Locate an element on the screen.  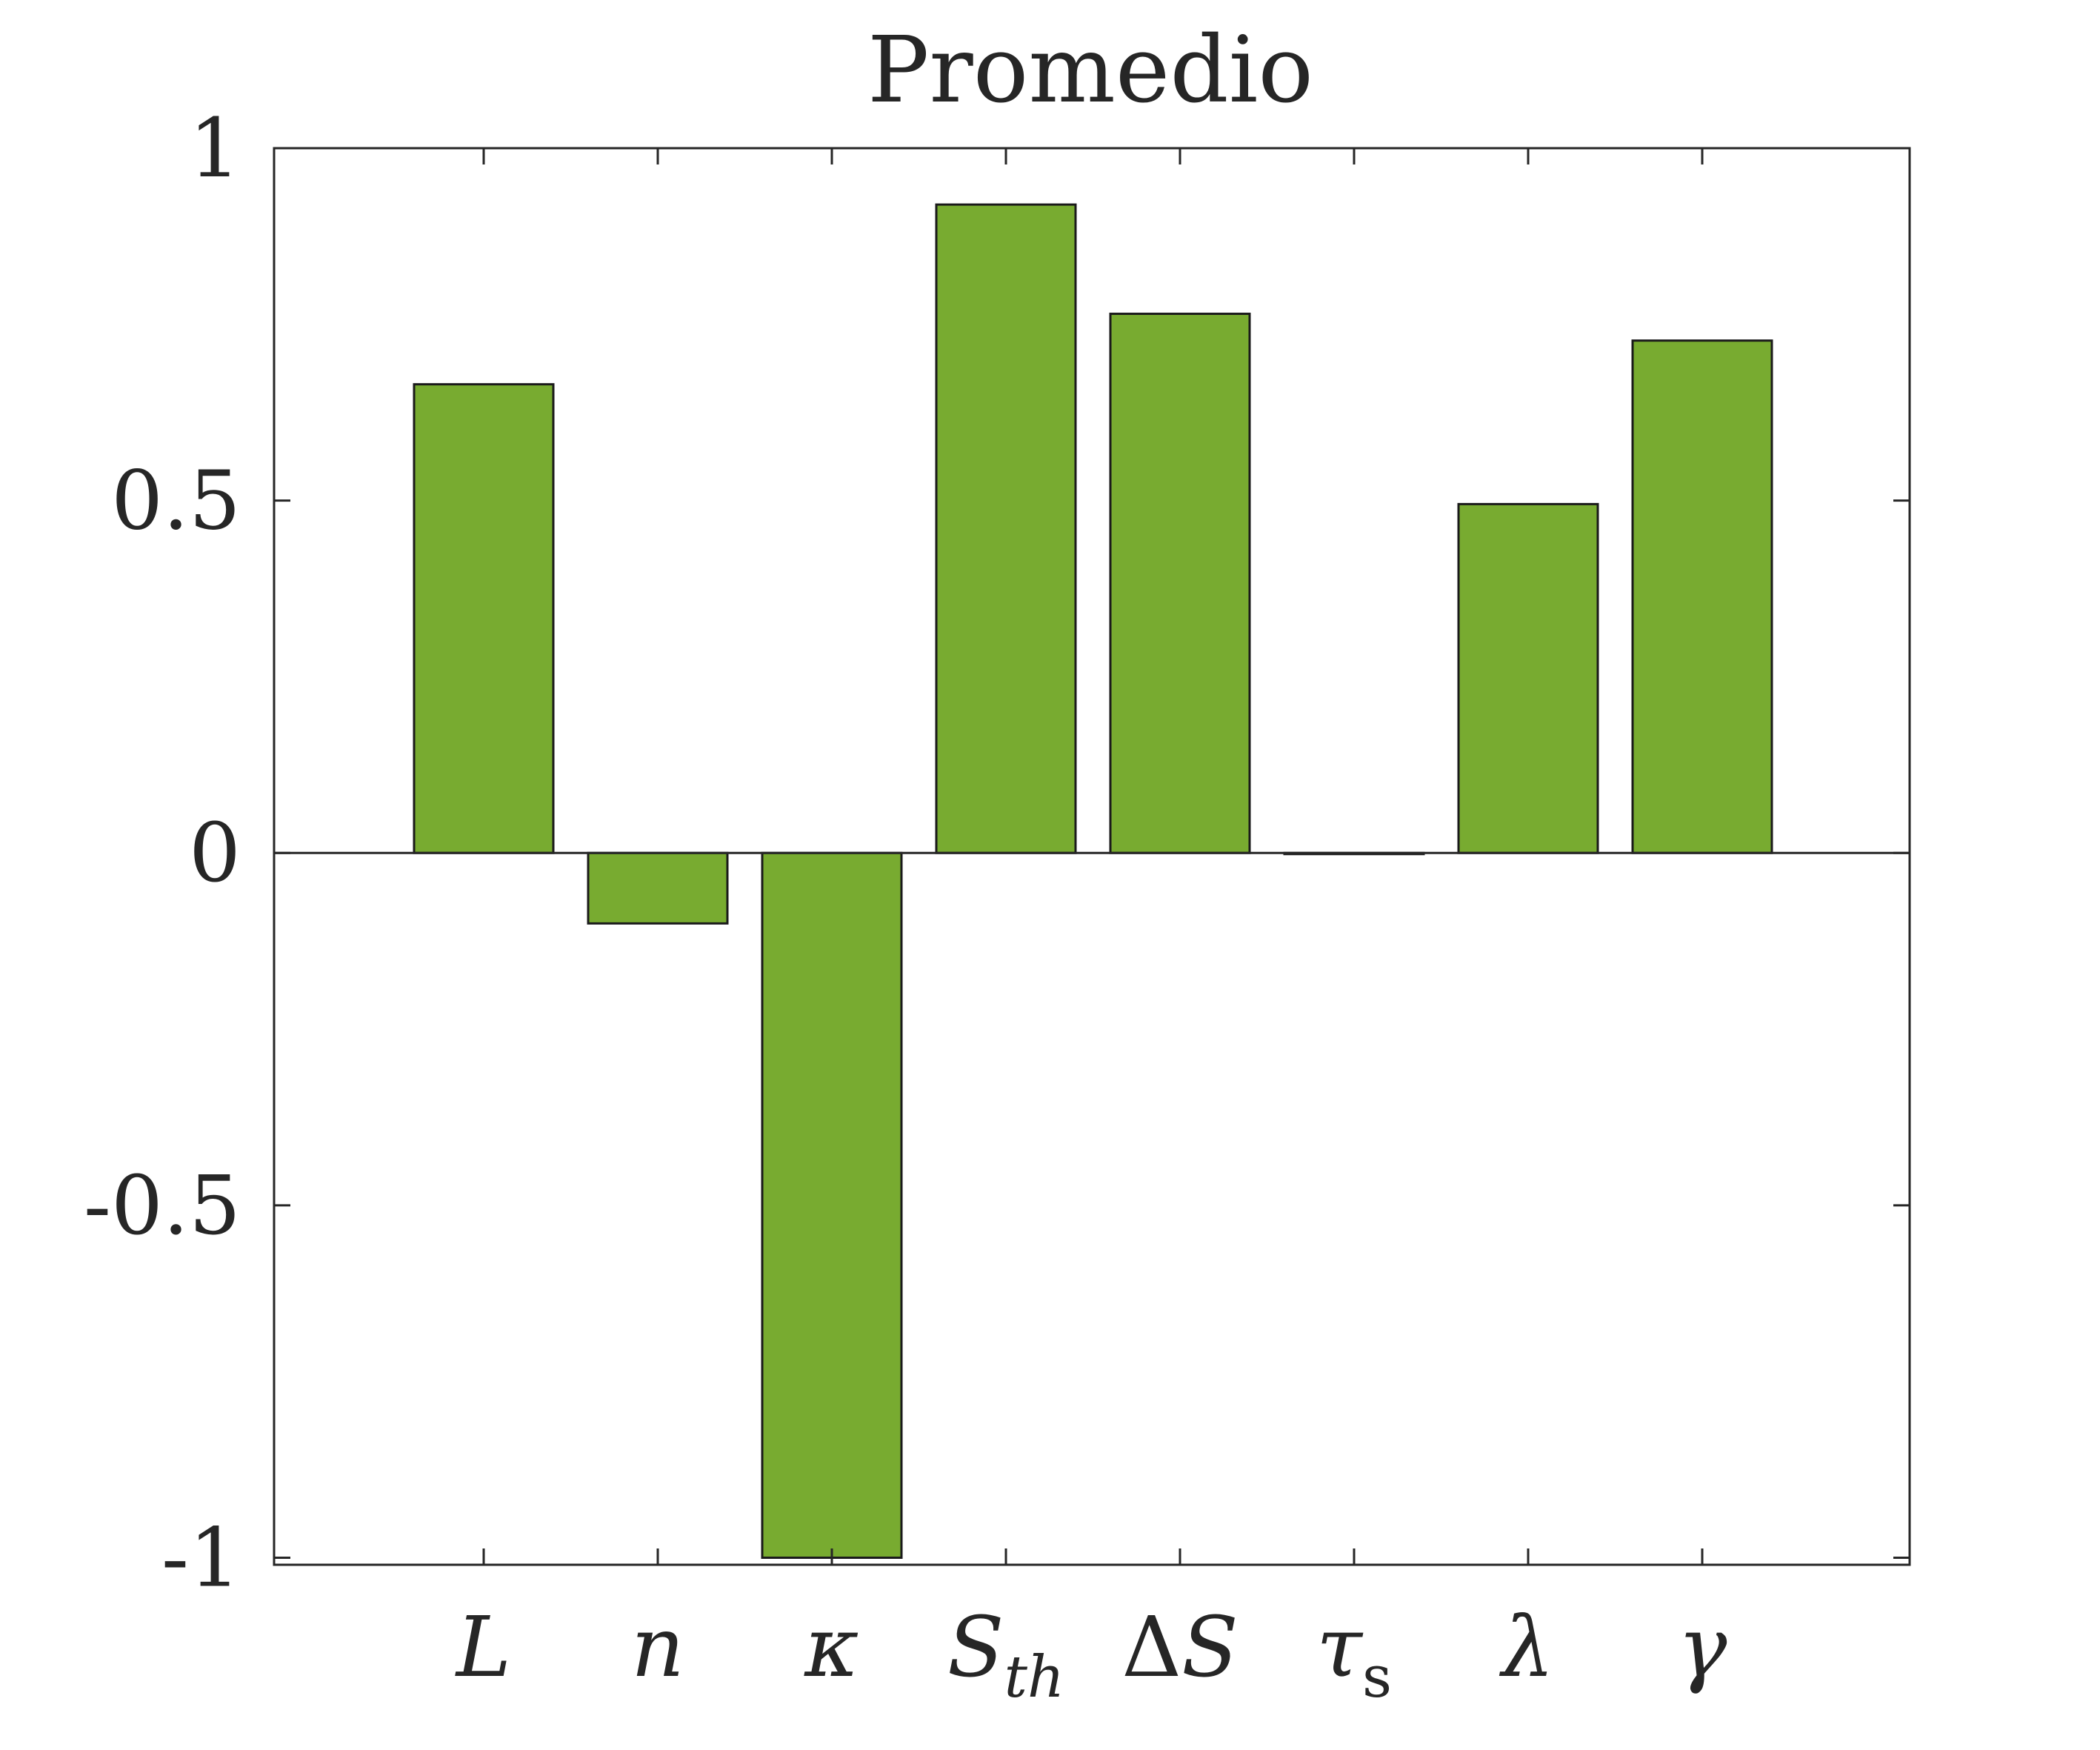
y-tick-label: 0 is located at coordinates (215, 853).